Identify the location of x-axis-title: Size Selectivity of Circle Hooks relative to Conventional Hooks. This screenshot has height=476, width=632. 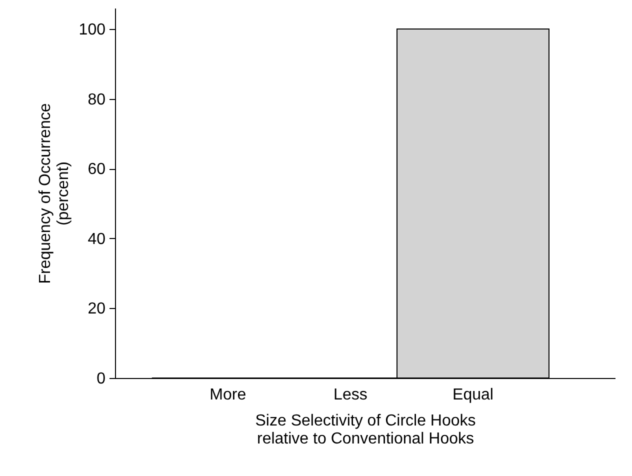
(365, 430).